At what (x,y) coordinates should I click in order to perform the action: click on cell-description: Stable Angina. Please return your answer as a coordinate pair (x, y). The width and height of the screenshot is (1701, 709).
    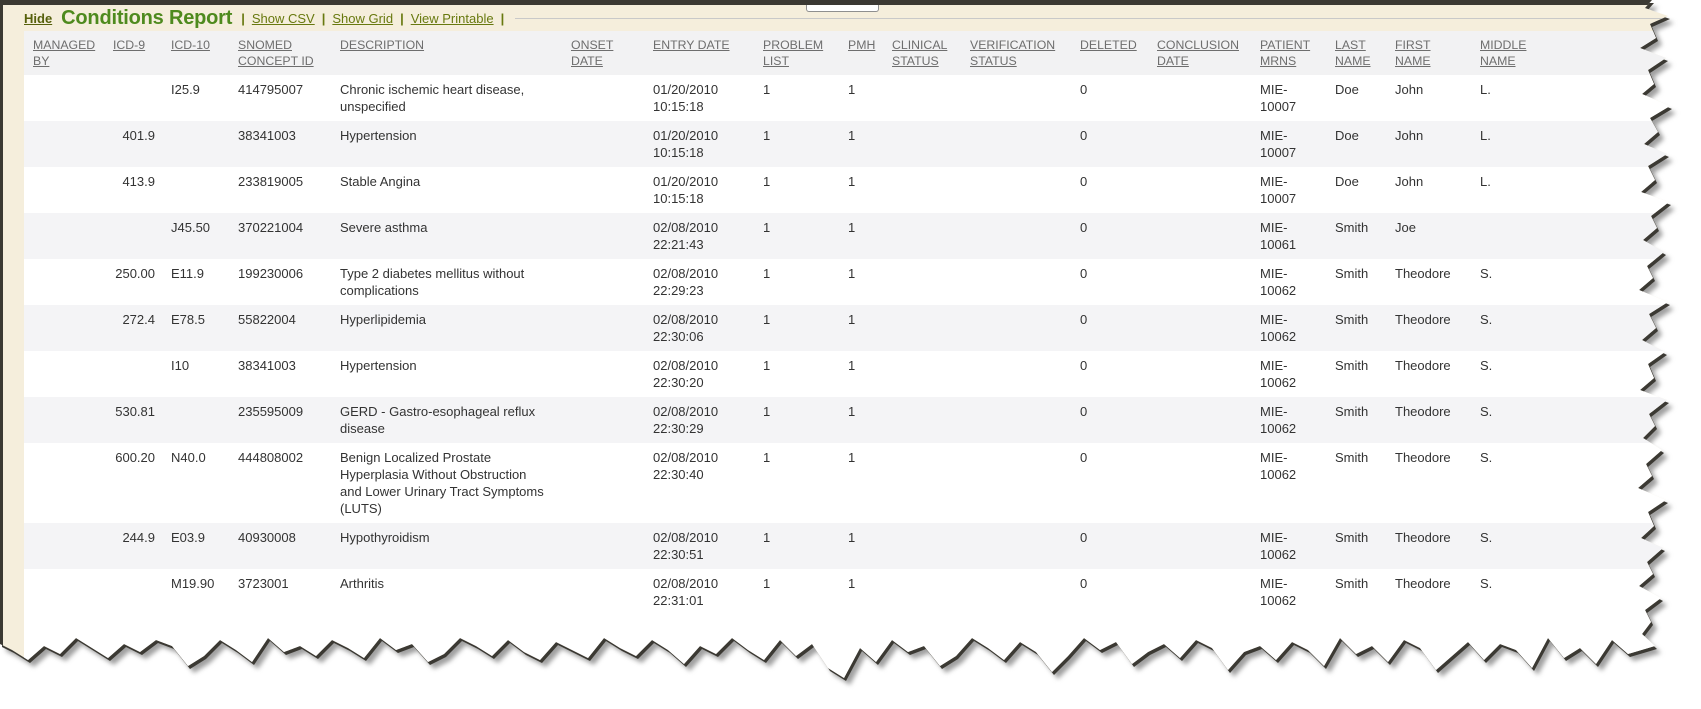
    Looking at the image, I should click on (380, 181).